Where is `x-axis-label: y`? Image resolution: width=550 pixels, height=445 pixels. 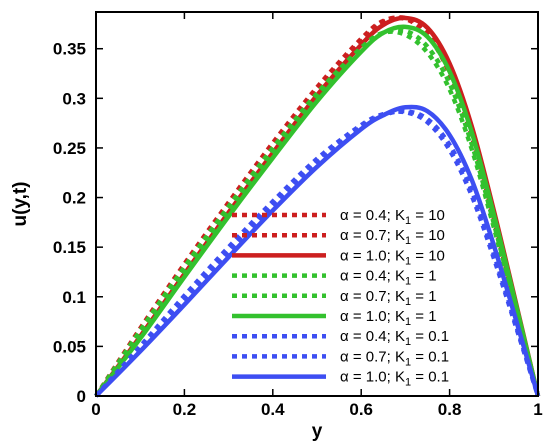 x-axis-label: y is located at coordinates (317, 431).